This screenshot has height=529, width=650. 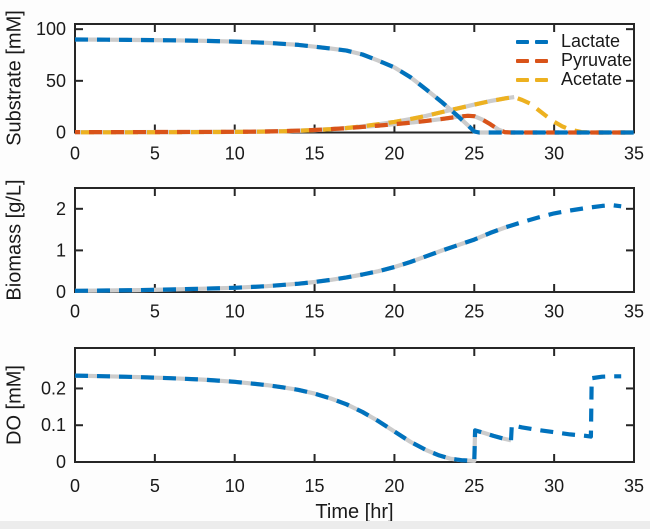 I want to click on legend-label-acetate: Acetate, so click(x=592, y=79).